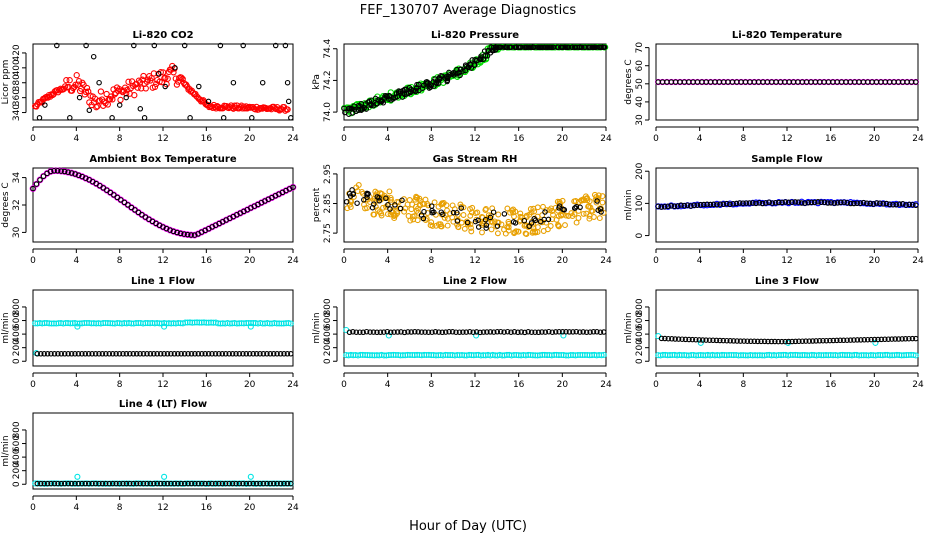  I want to click on y-tick-label: 34, so click(17, 178).